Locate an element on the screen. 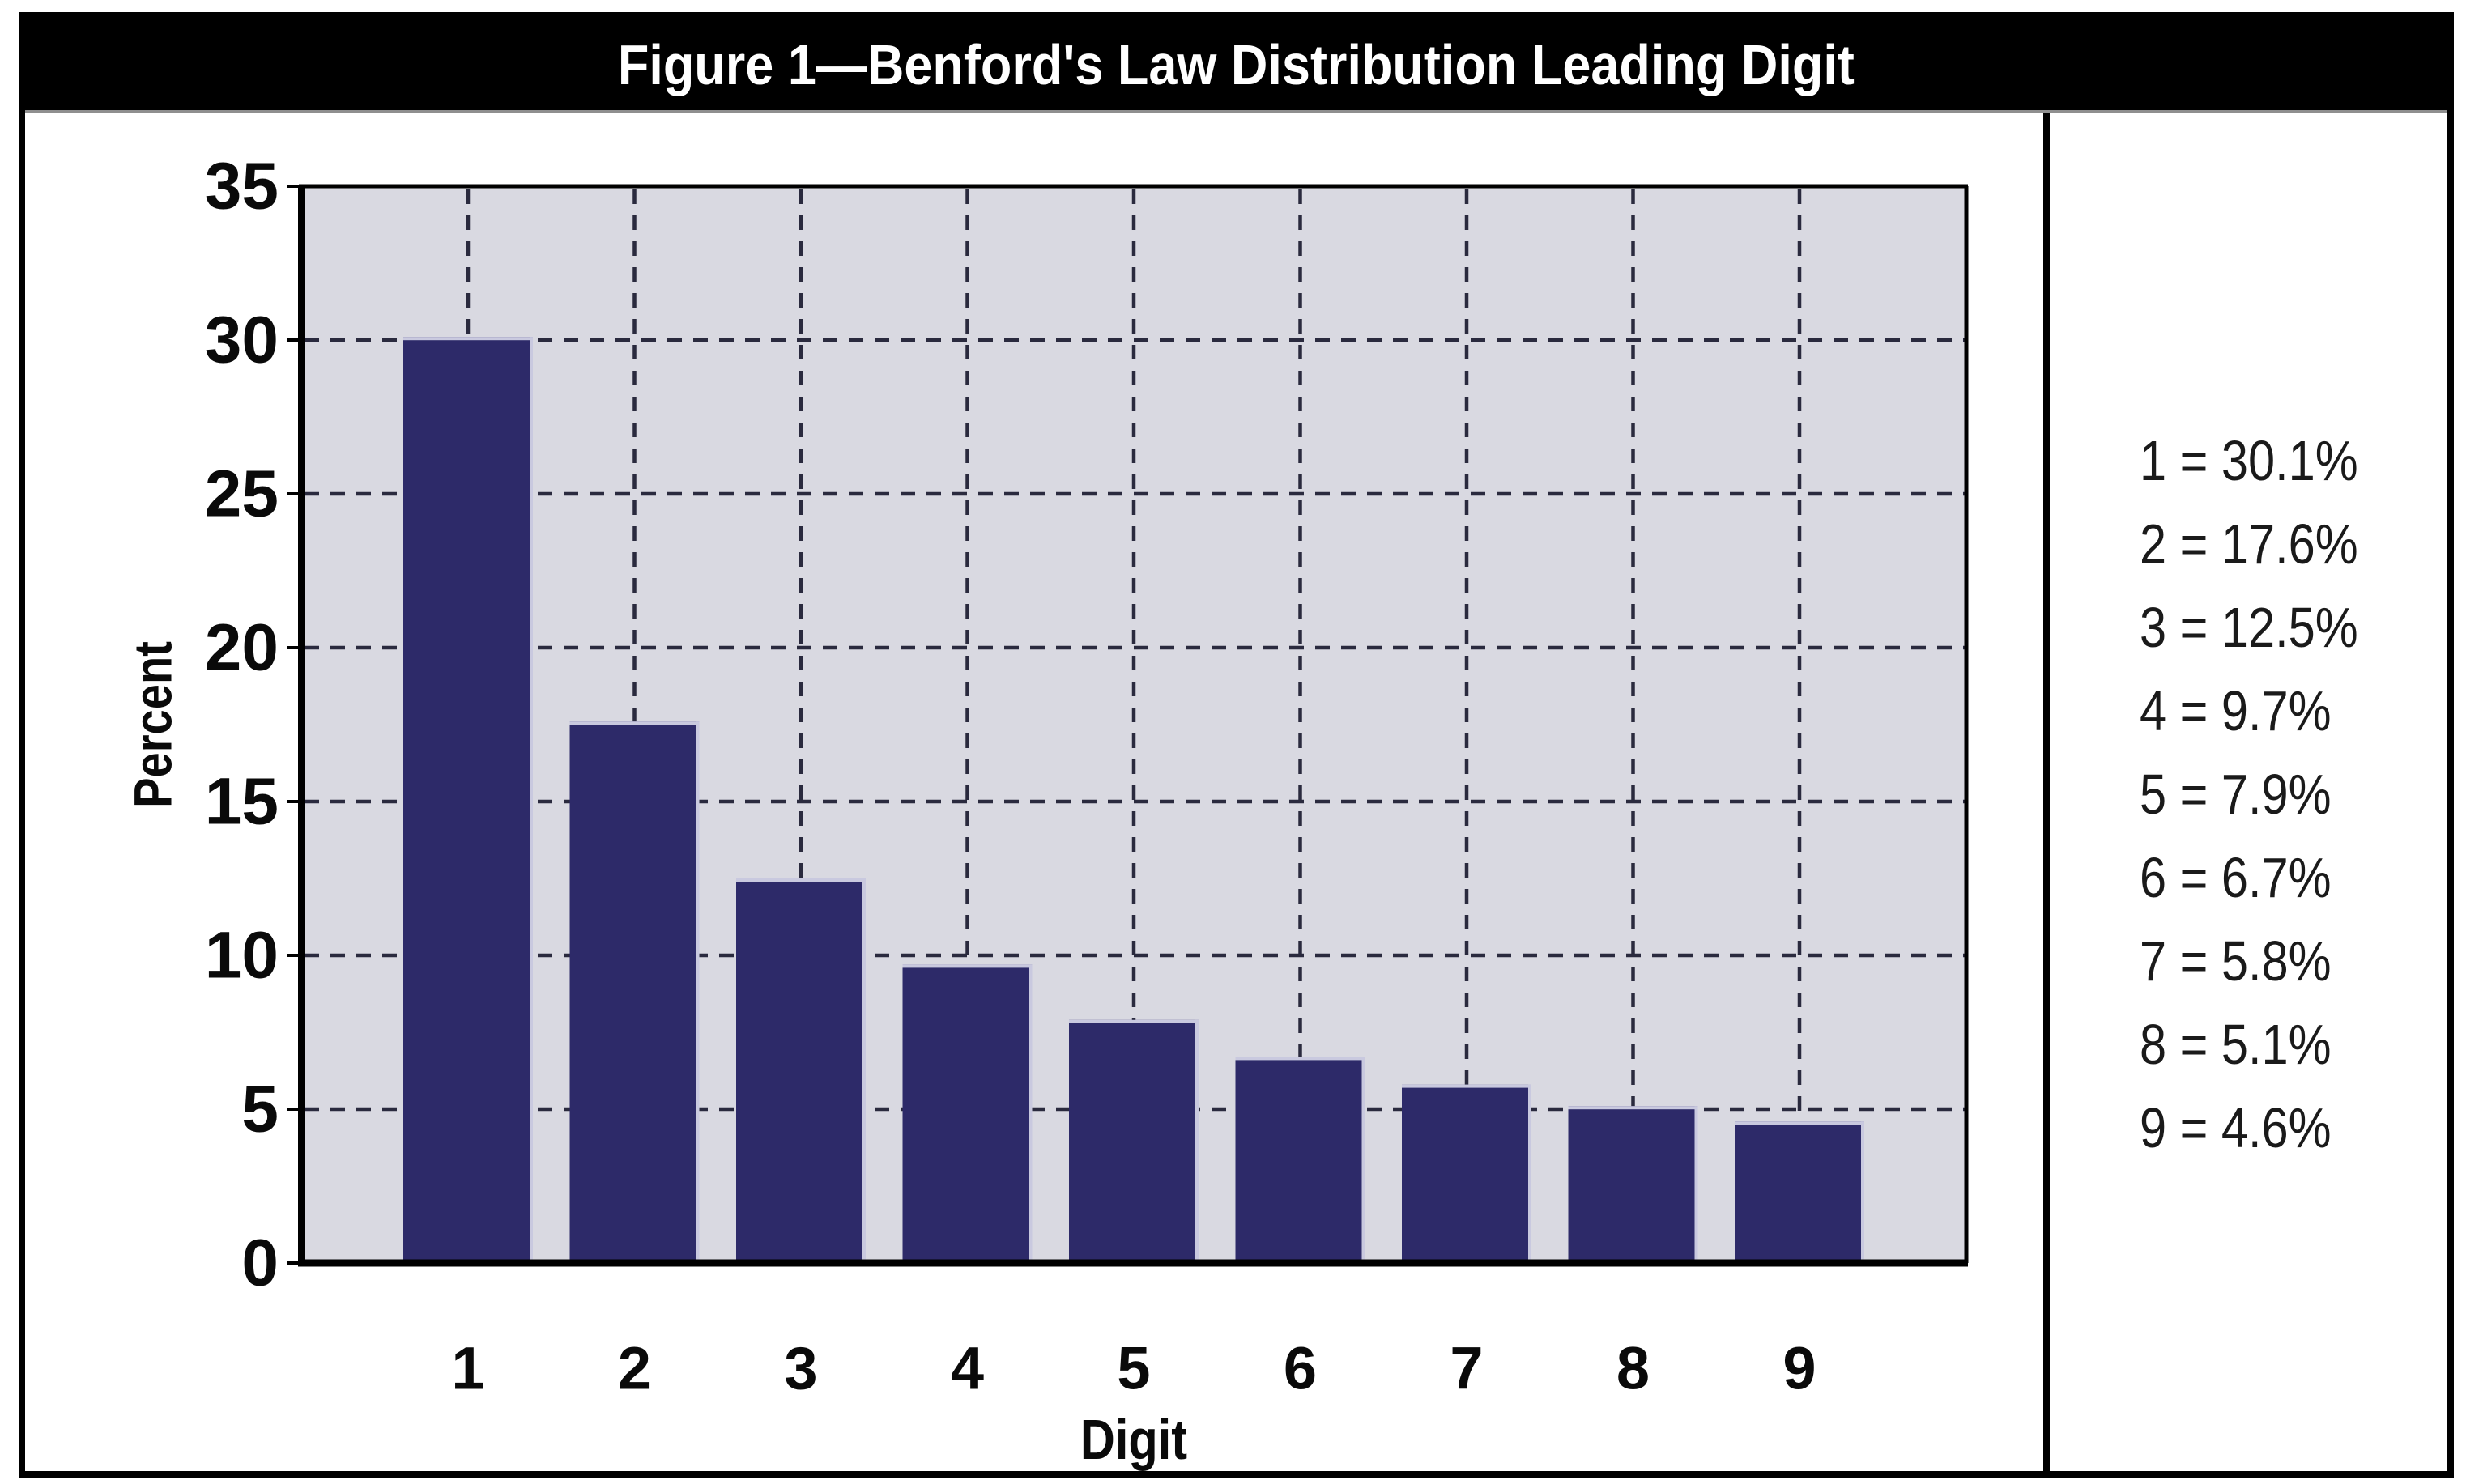 This screenshot has width=2466, height=1484. legend-item-3: 3 = 12.5% is located at coordinates (2249, 627).